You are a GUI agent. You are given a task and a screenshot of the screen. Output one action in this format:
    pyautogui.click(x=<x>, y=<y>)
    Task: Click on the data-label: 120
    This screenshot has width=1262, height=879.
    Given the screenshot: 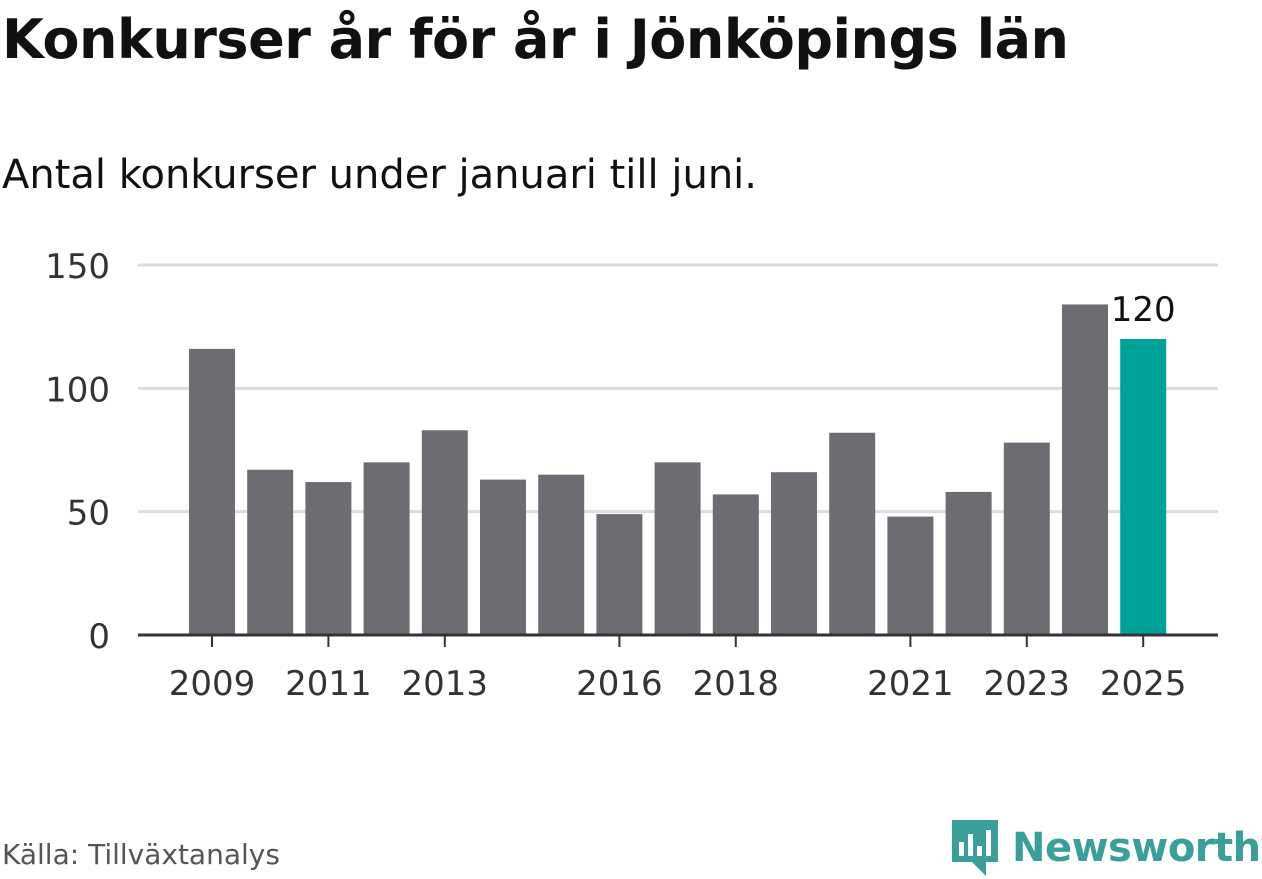 What is the action you would take?
    pyautogui.click(x=1143, y=310)
    